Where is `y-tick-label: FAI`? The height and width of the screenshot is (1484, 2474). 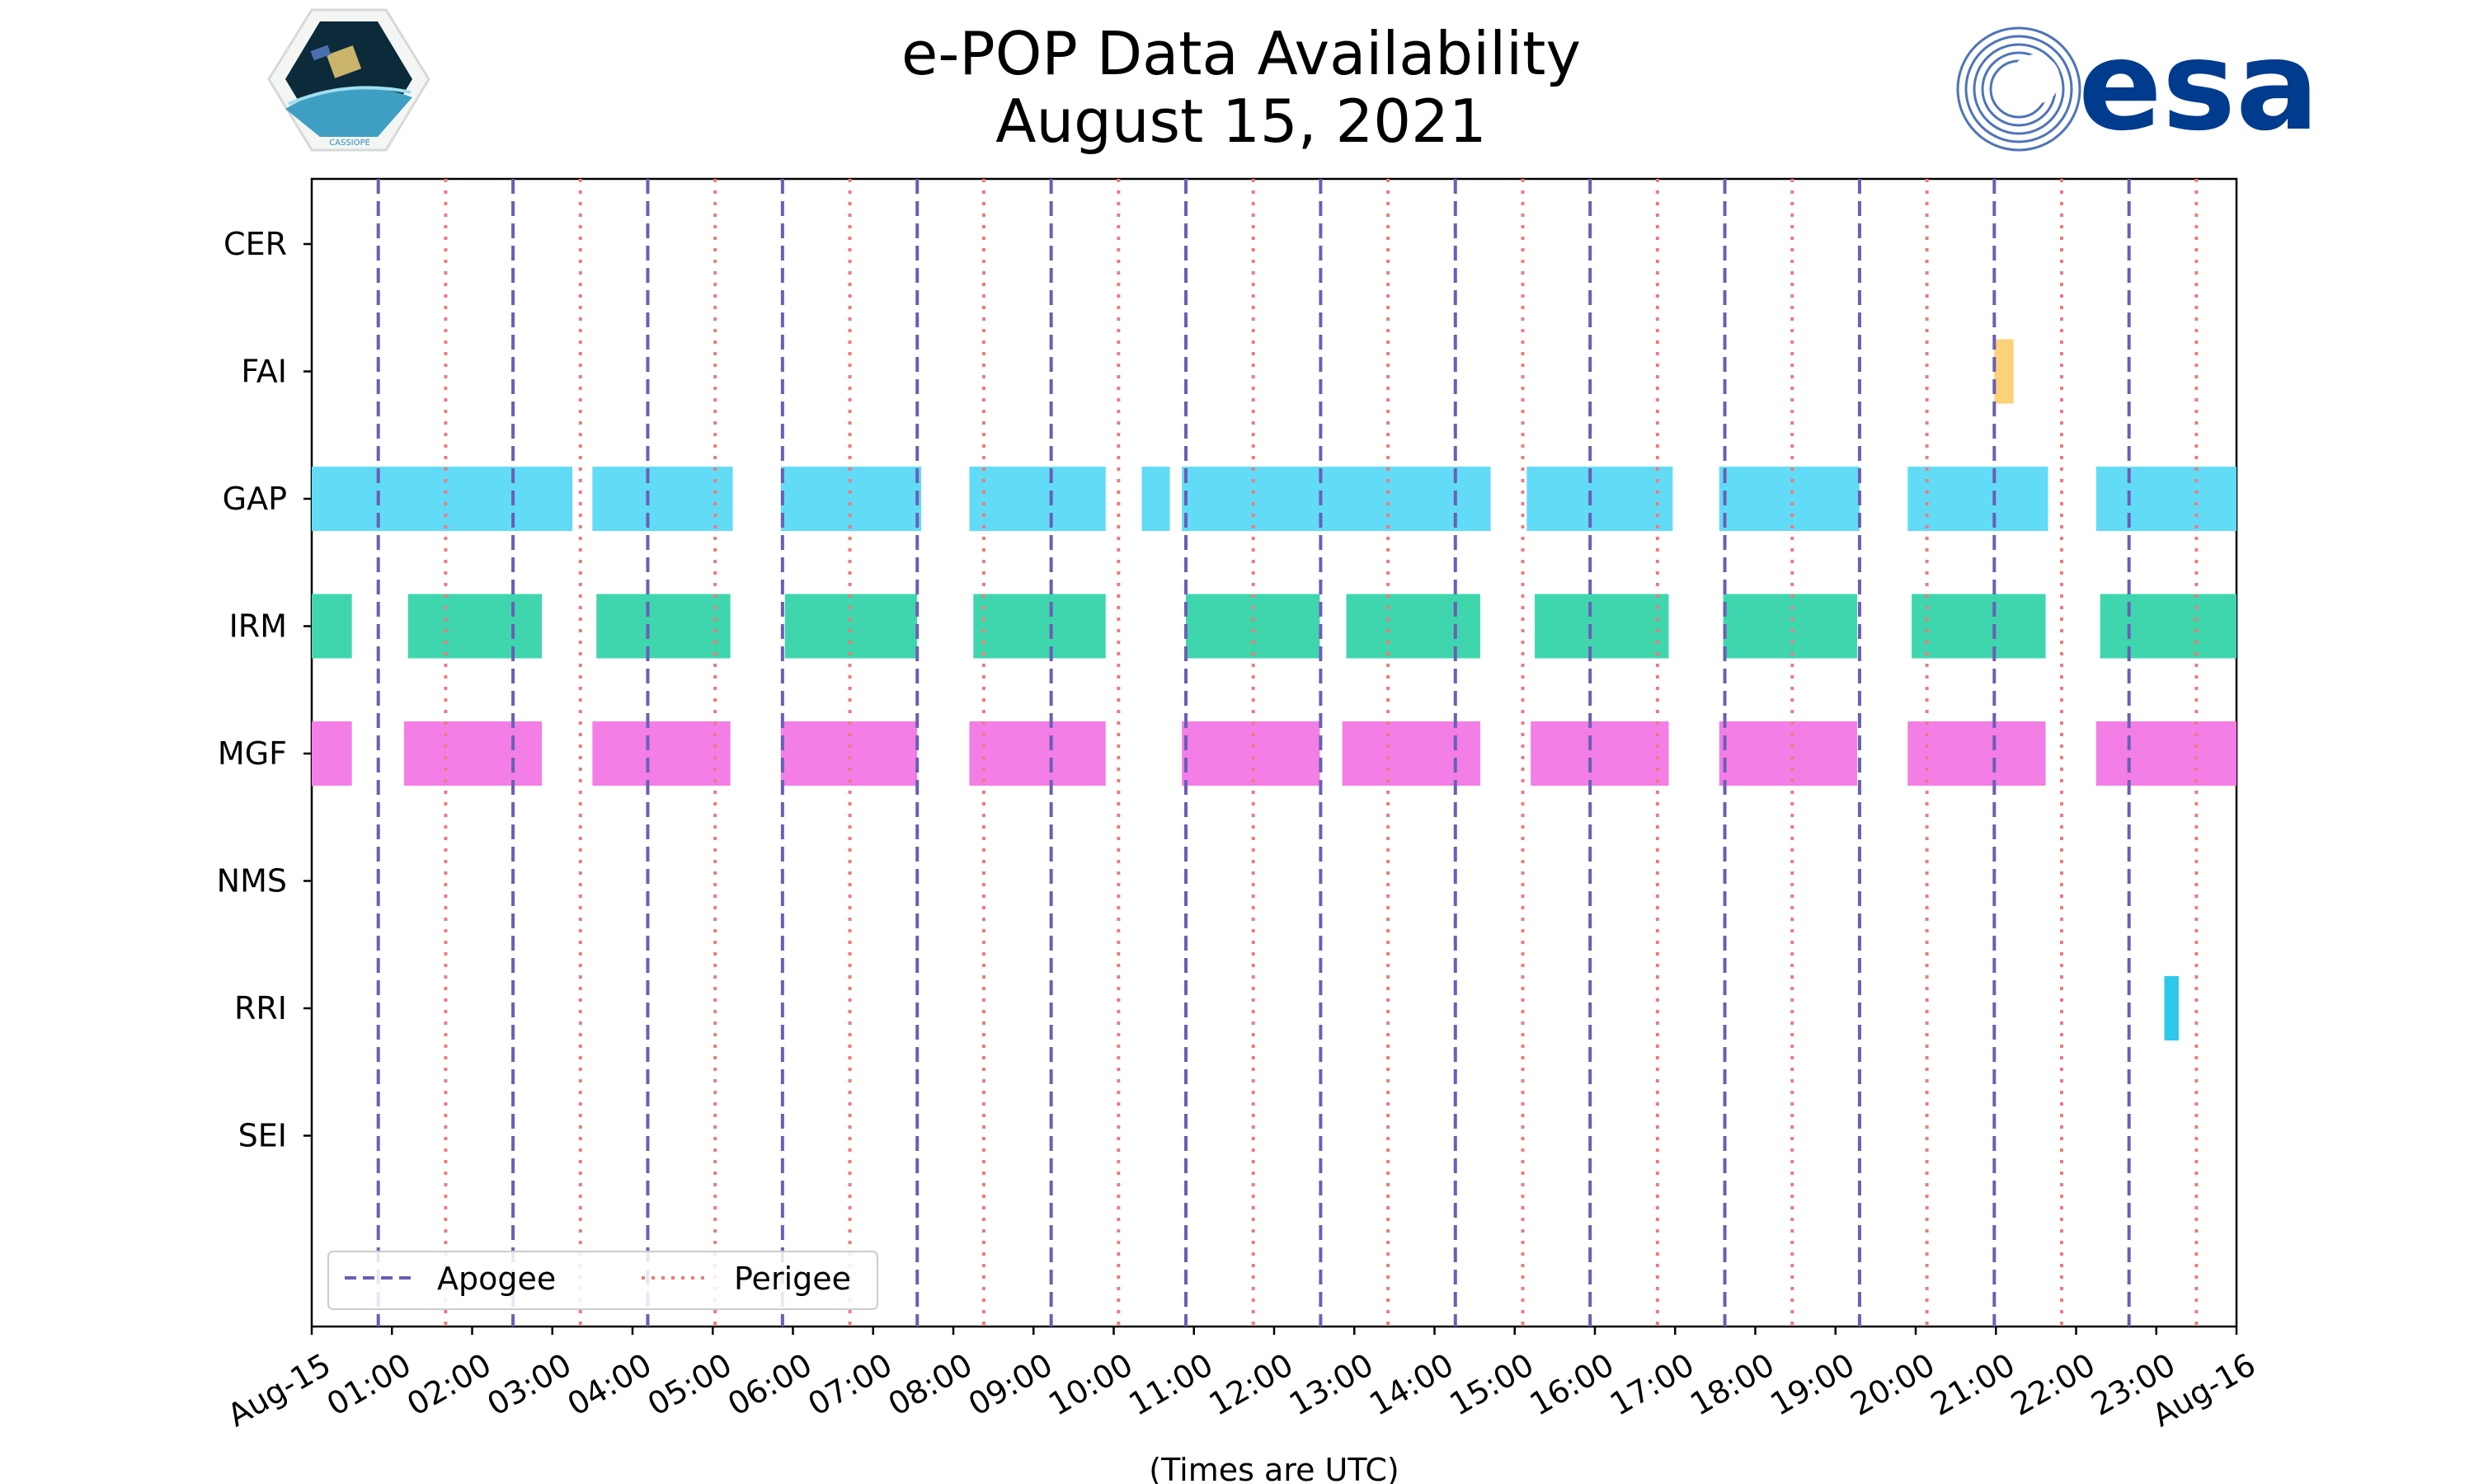 y-tick-label: FAI is located at coordinates (264, 372).